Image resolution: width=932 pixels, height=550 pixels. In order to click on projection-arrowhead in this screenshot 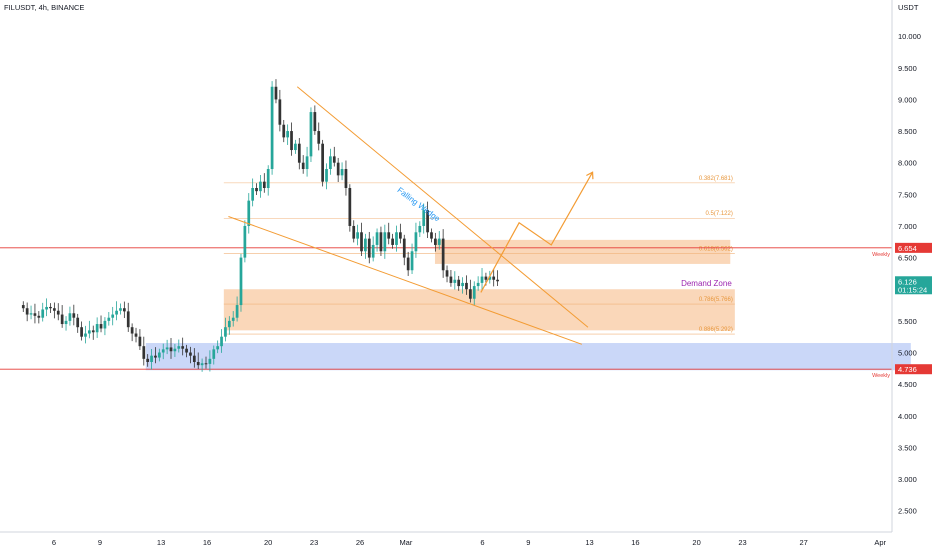, I will do `click(590, 175)`.